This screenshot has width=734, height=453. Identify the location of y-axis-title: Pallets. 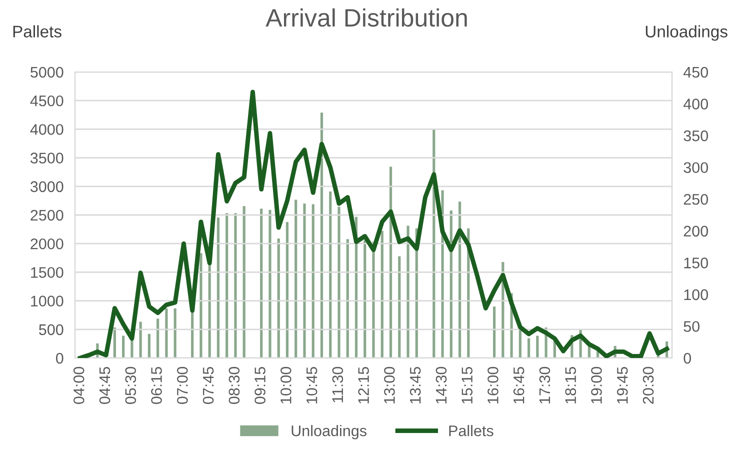
(37, 31).